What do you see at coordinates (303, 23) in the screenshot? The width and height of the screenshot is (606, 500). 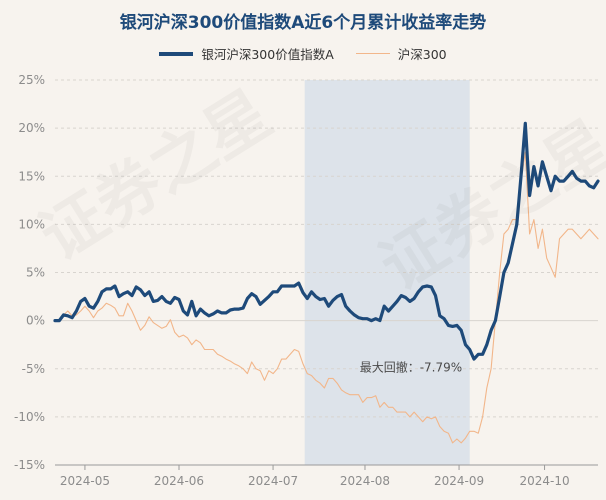 I see `chart-title: 银河沪深300价值指数A近6个月累计收益率走势` at bounding box center [303, 23].